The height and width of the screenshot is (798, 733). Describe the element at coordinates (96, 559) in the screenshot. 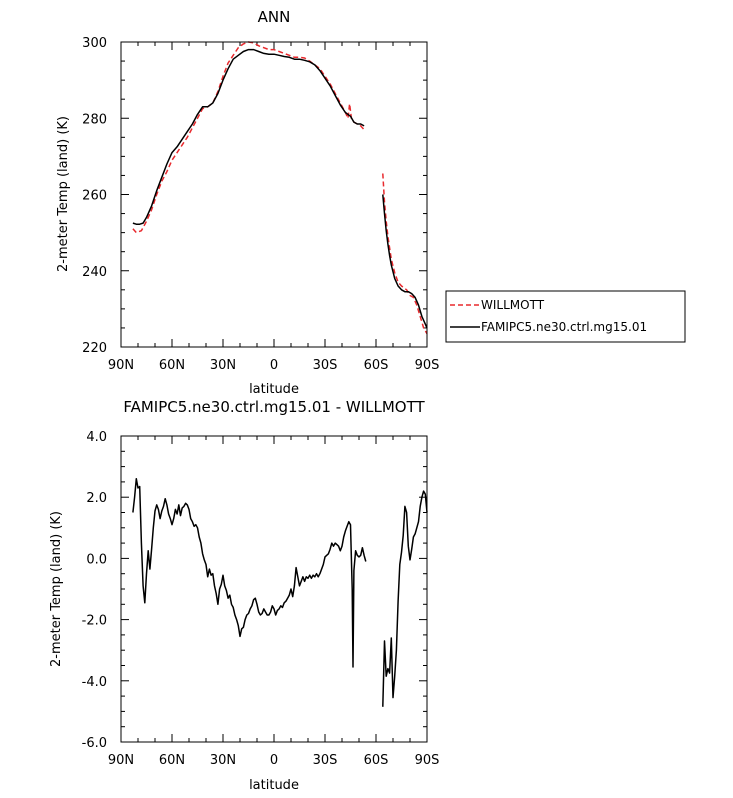

I see `bottom-y-tick-label: 0.0` at that location.